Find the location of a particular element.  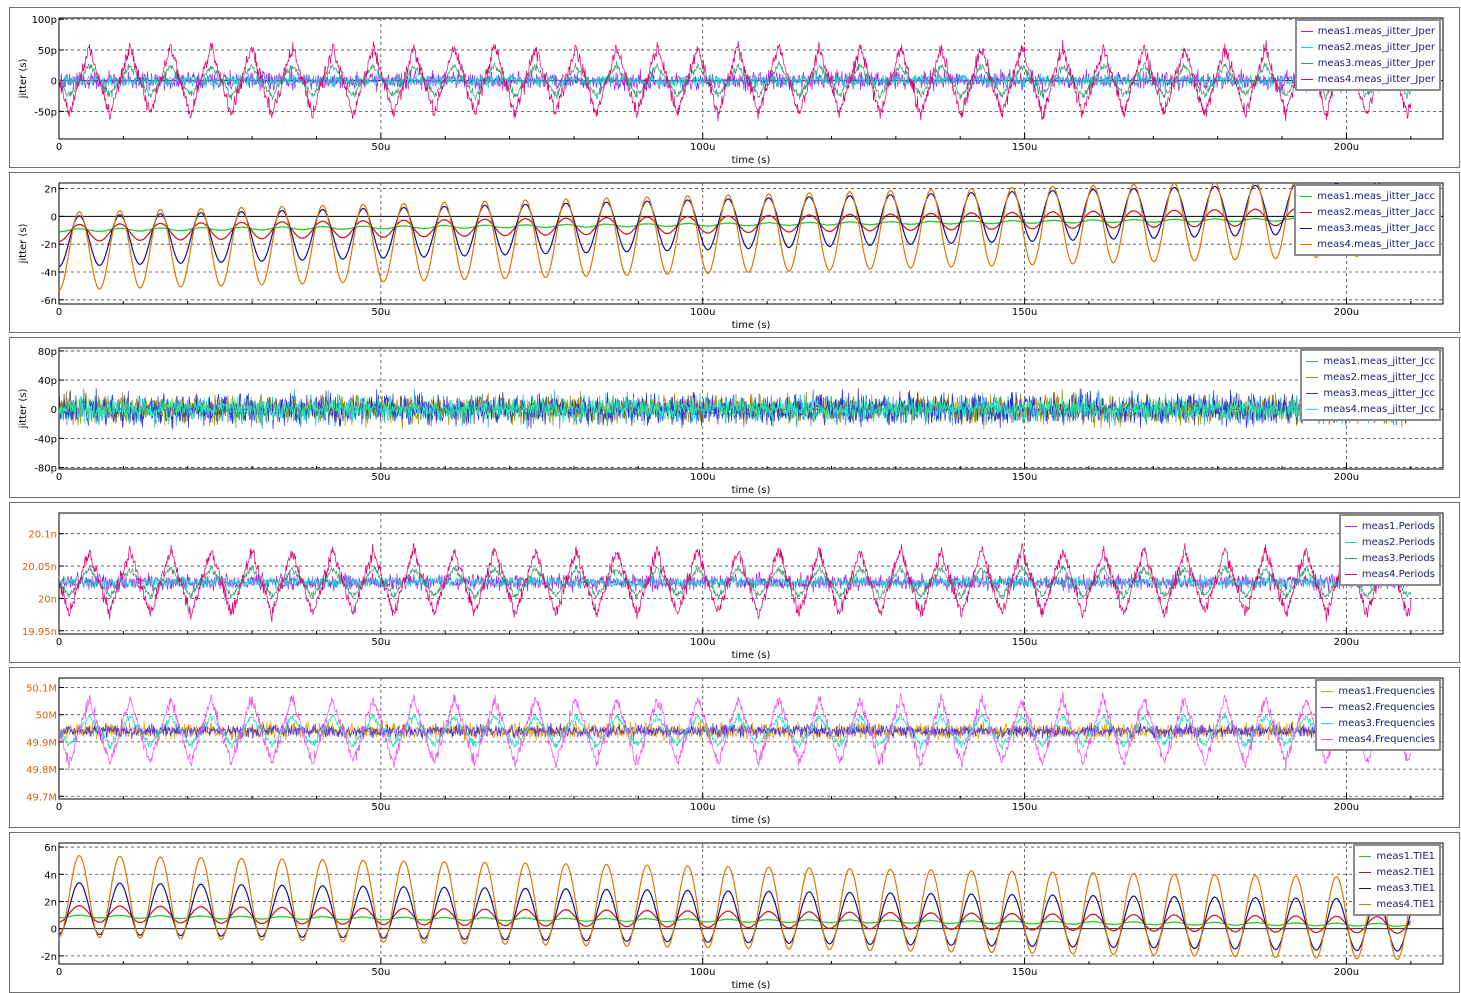

y-tick-label: 80p is located at coordinates (47, 352).